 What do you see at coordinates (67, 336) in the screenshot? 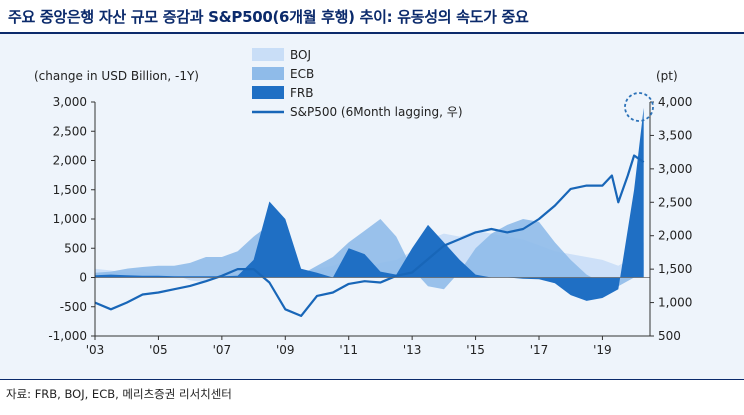
I see `left-tick-label: -1,000` at bounding box center [67, 336].